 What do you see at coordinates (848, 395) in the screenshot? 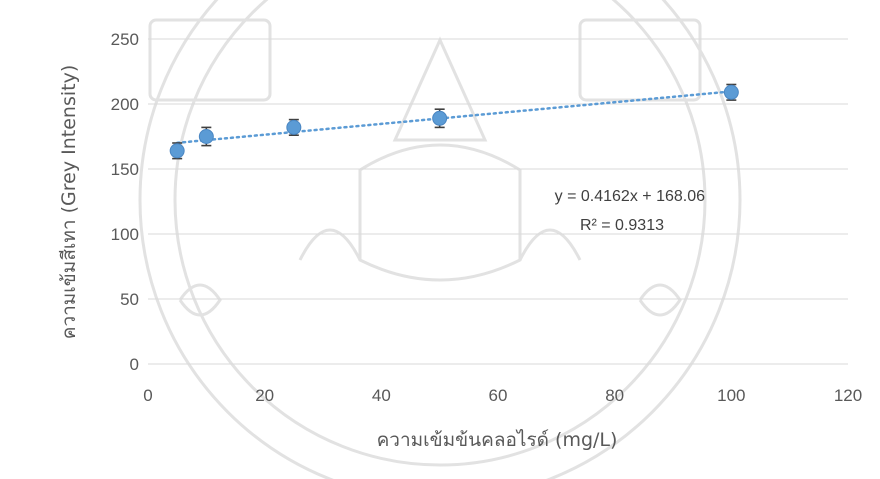
I see `x-tick-label: 120` at bounding box center [848, 395].